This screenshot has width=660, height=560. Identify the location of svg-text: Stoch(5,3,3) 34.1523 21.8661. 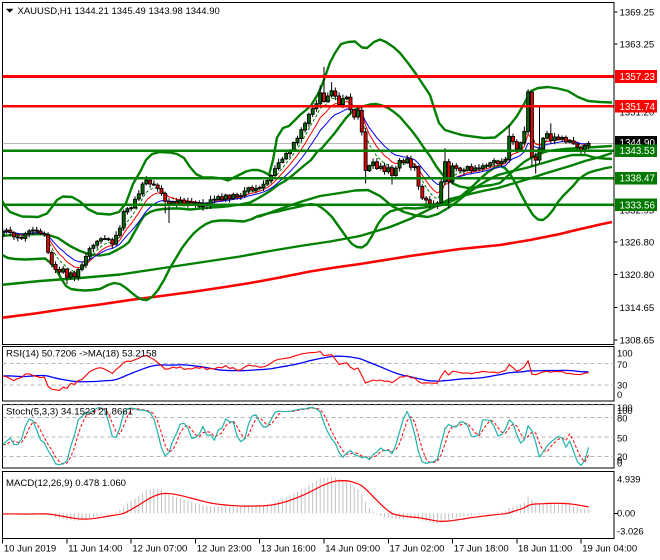
(69, 412).